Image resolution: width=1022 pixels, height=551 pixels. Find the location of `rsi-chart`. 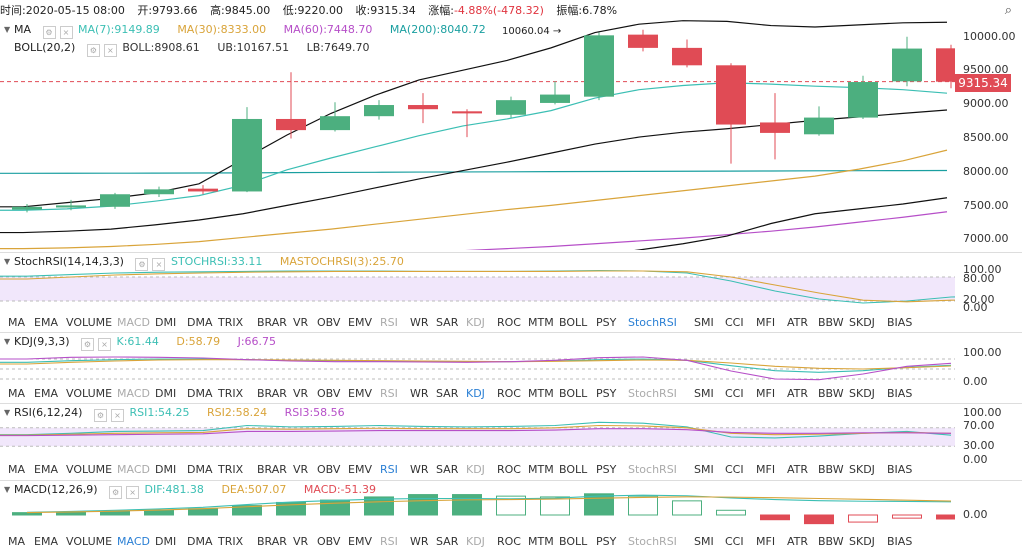

rsi-chart is located at coordinates (477, 434).